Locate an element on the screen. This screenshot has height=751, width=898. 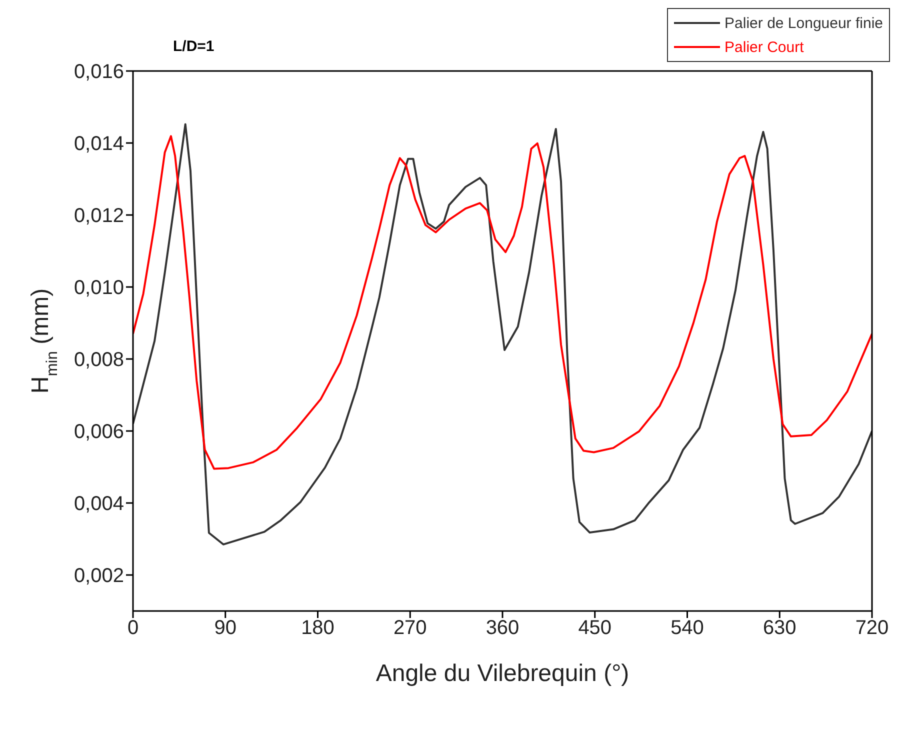
y-tick-label: 0,010 is located at coordinates (99, 288).